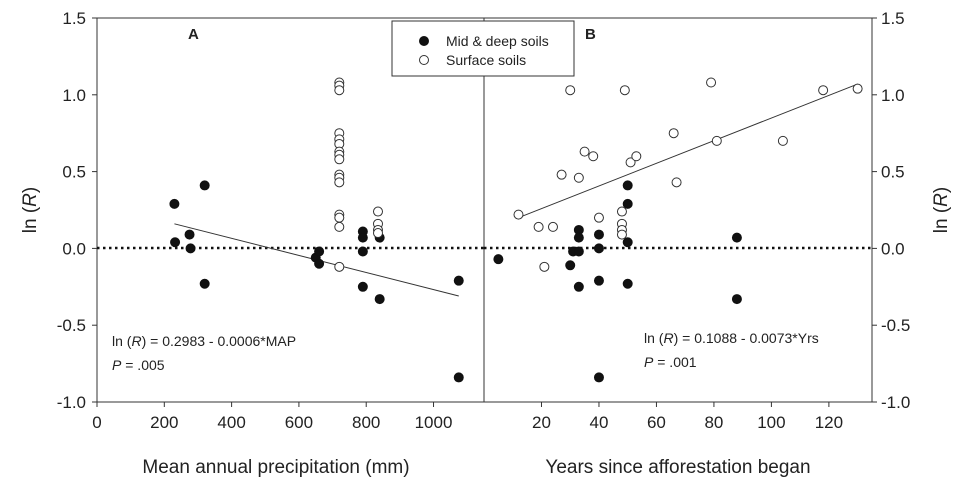  Describe the element at coordinates (231, 422) in the screenshot. I see `panel-a-x-tick-label: 400` at that location.